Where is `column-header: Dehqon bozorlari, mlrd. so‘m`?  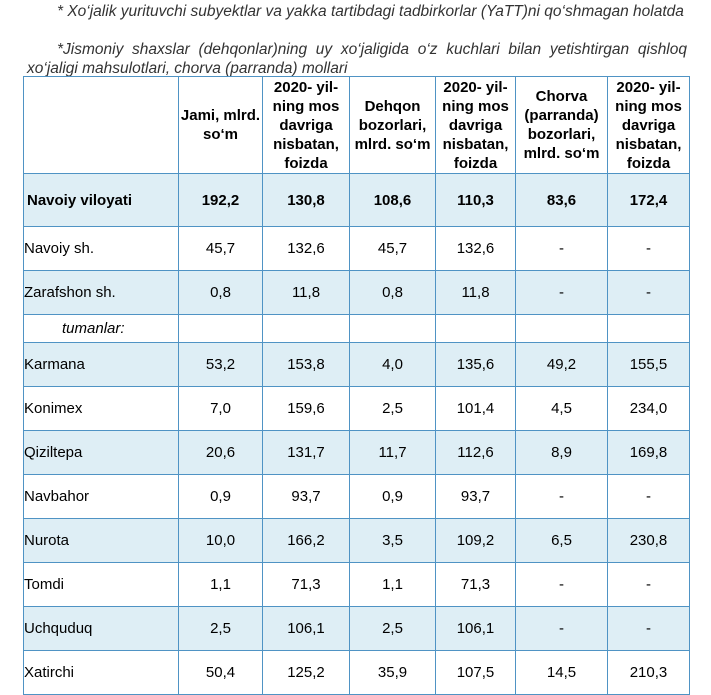
column-header: Dehqon bozorlari, mlrd. so‘m is located at coordinates (392, 125).